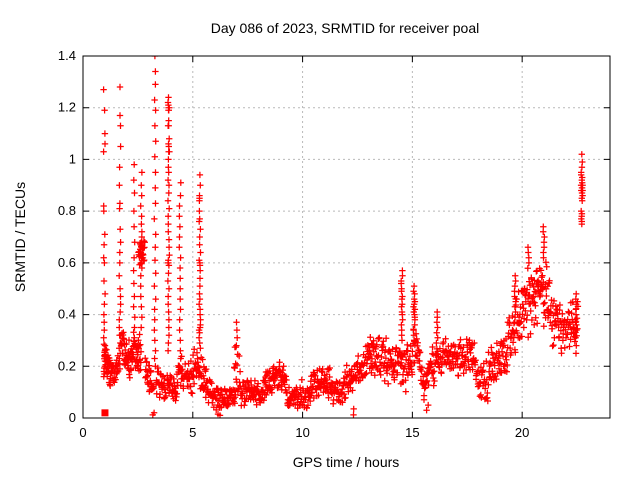  I want to click on y-tick-label: 0.6, so click(67, 262).